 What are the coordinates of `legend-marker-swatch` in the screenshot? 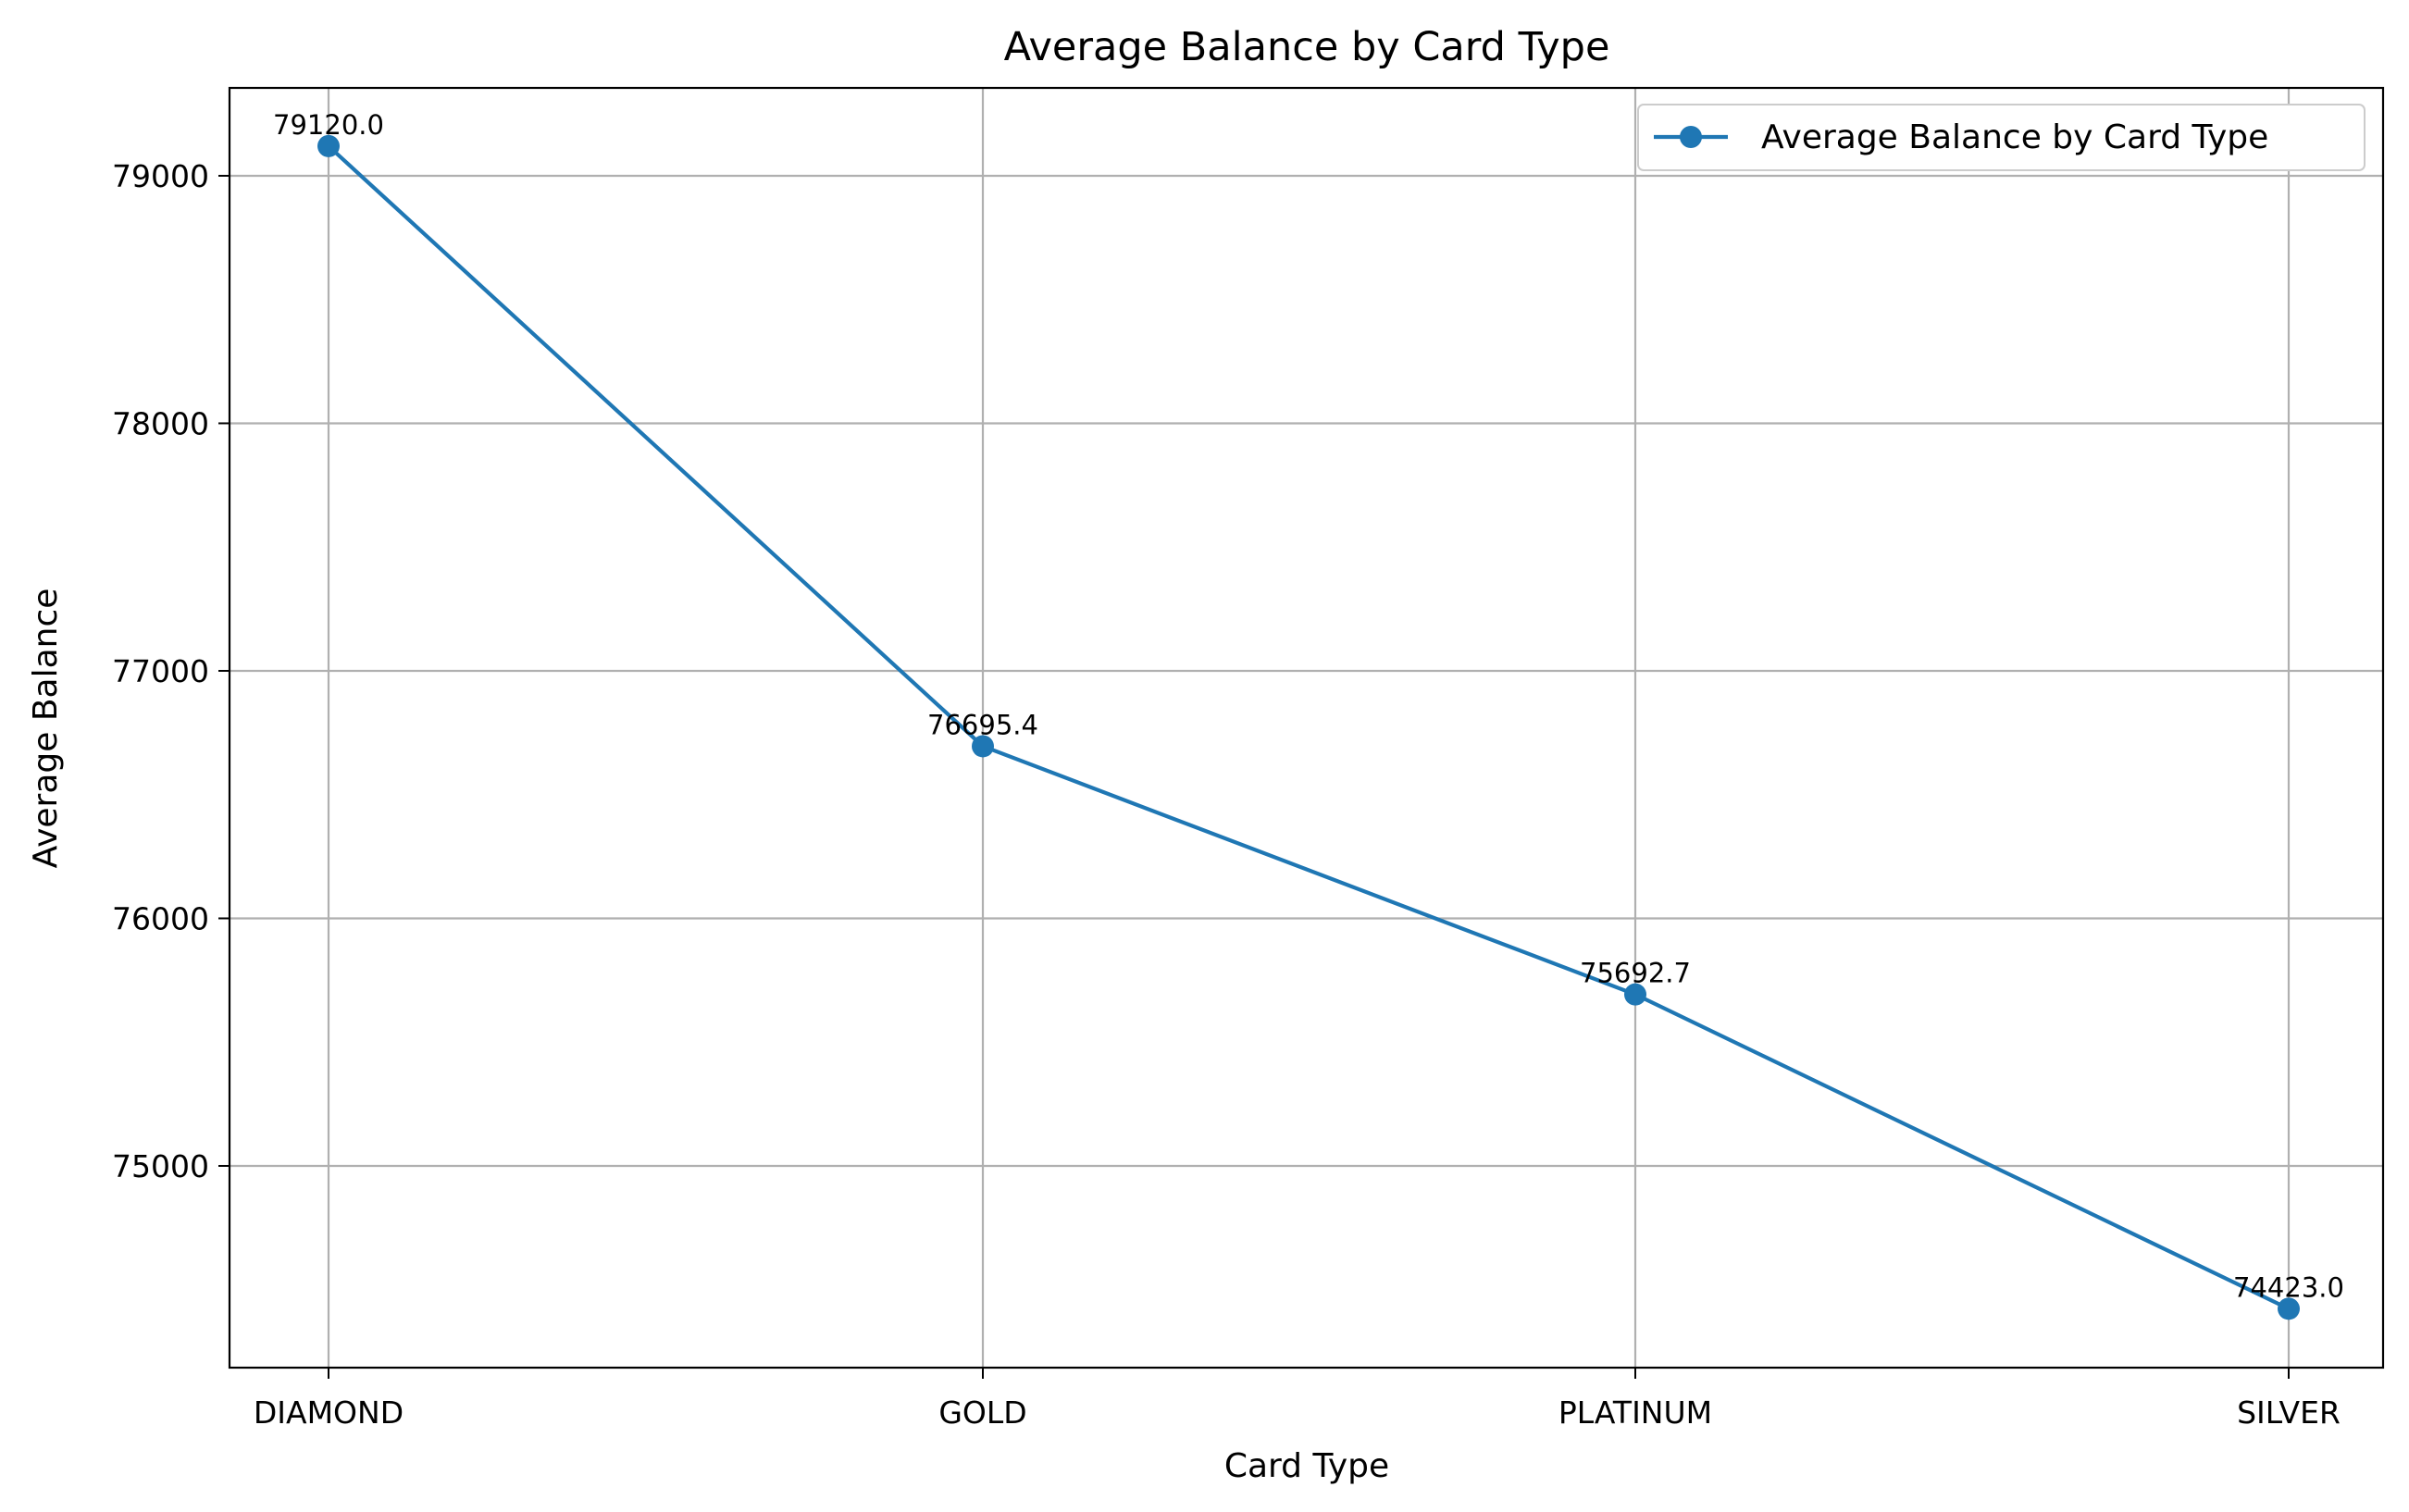 It's located at (1691, 137).